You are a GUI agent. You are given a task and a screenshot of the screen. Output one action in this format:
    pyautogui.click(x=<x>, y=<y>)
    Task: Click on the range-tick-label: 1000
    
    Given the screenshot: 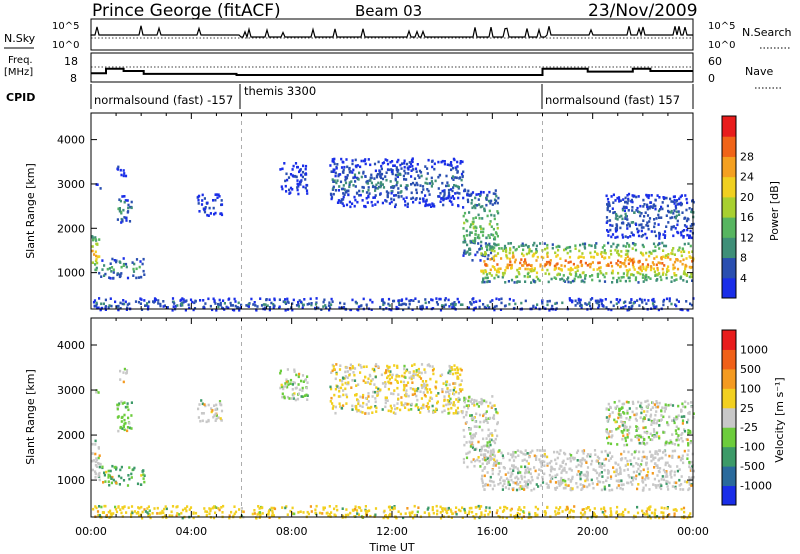 What is the action you would take?
    pyautogui.click(x=71, y=480)
    